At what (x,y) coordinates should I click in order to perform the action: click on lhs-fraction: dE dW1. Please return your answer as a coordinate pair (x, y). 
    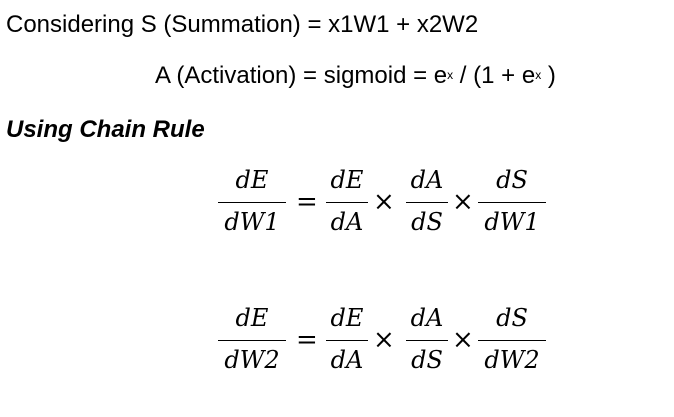
    Looking at the image, I should click on (252, 202).